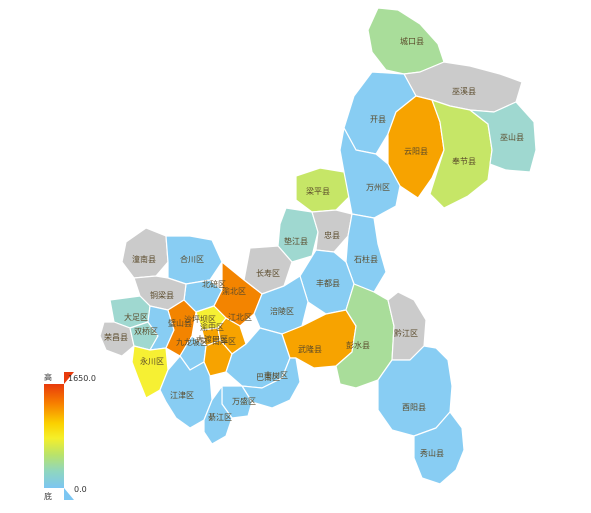 The image size is (591, 513). What do you see at coordinates (406, 41) in the screenshot?
I see `district-chengkou` at bounding box center [406, 41].